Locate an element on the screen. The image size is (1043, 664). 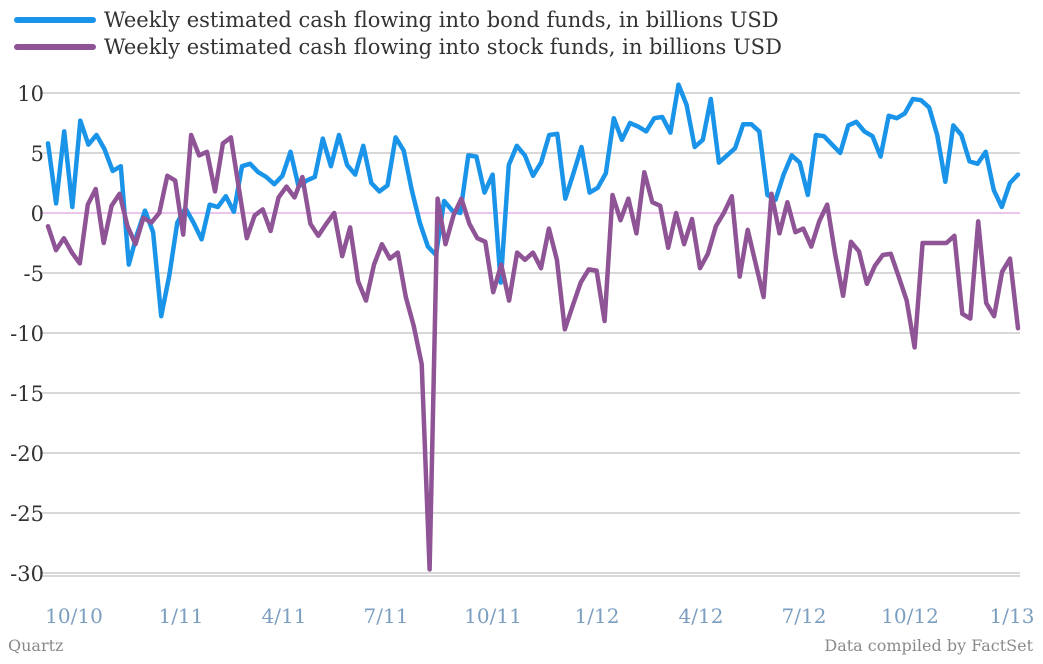
legend-swatch-stock-funds is located at coordinates (55, 46).